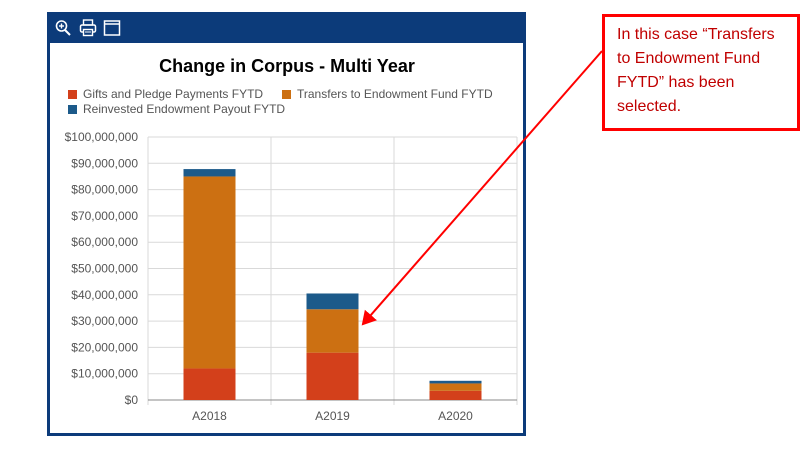 Image resolution: width=810 pixels, height=461 pixels. Describe the element at coordinates (132, 400) in the screenshot. I see `y-tick-label: $0` at that location.